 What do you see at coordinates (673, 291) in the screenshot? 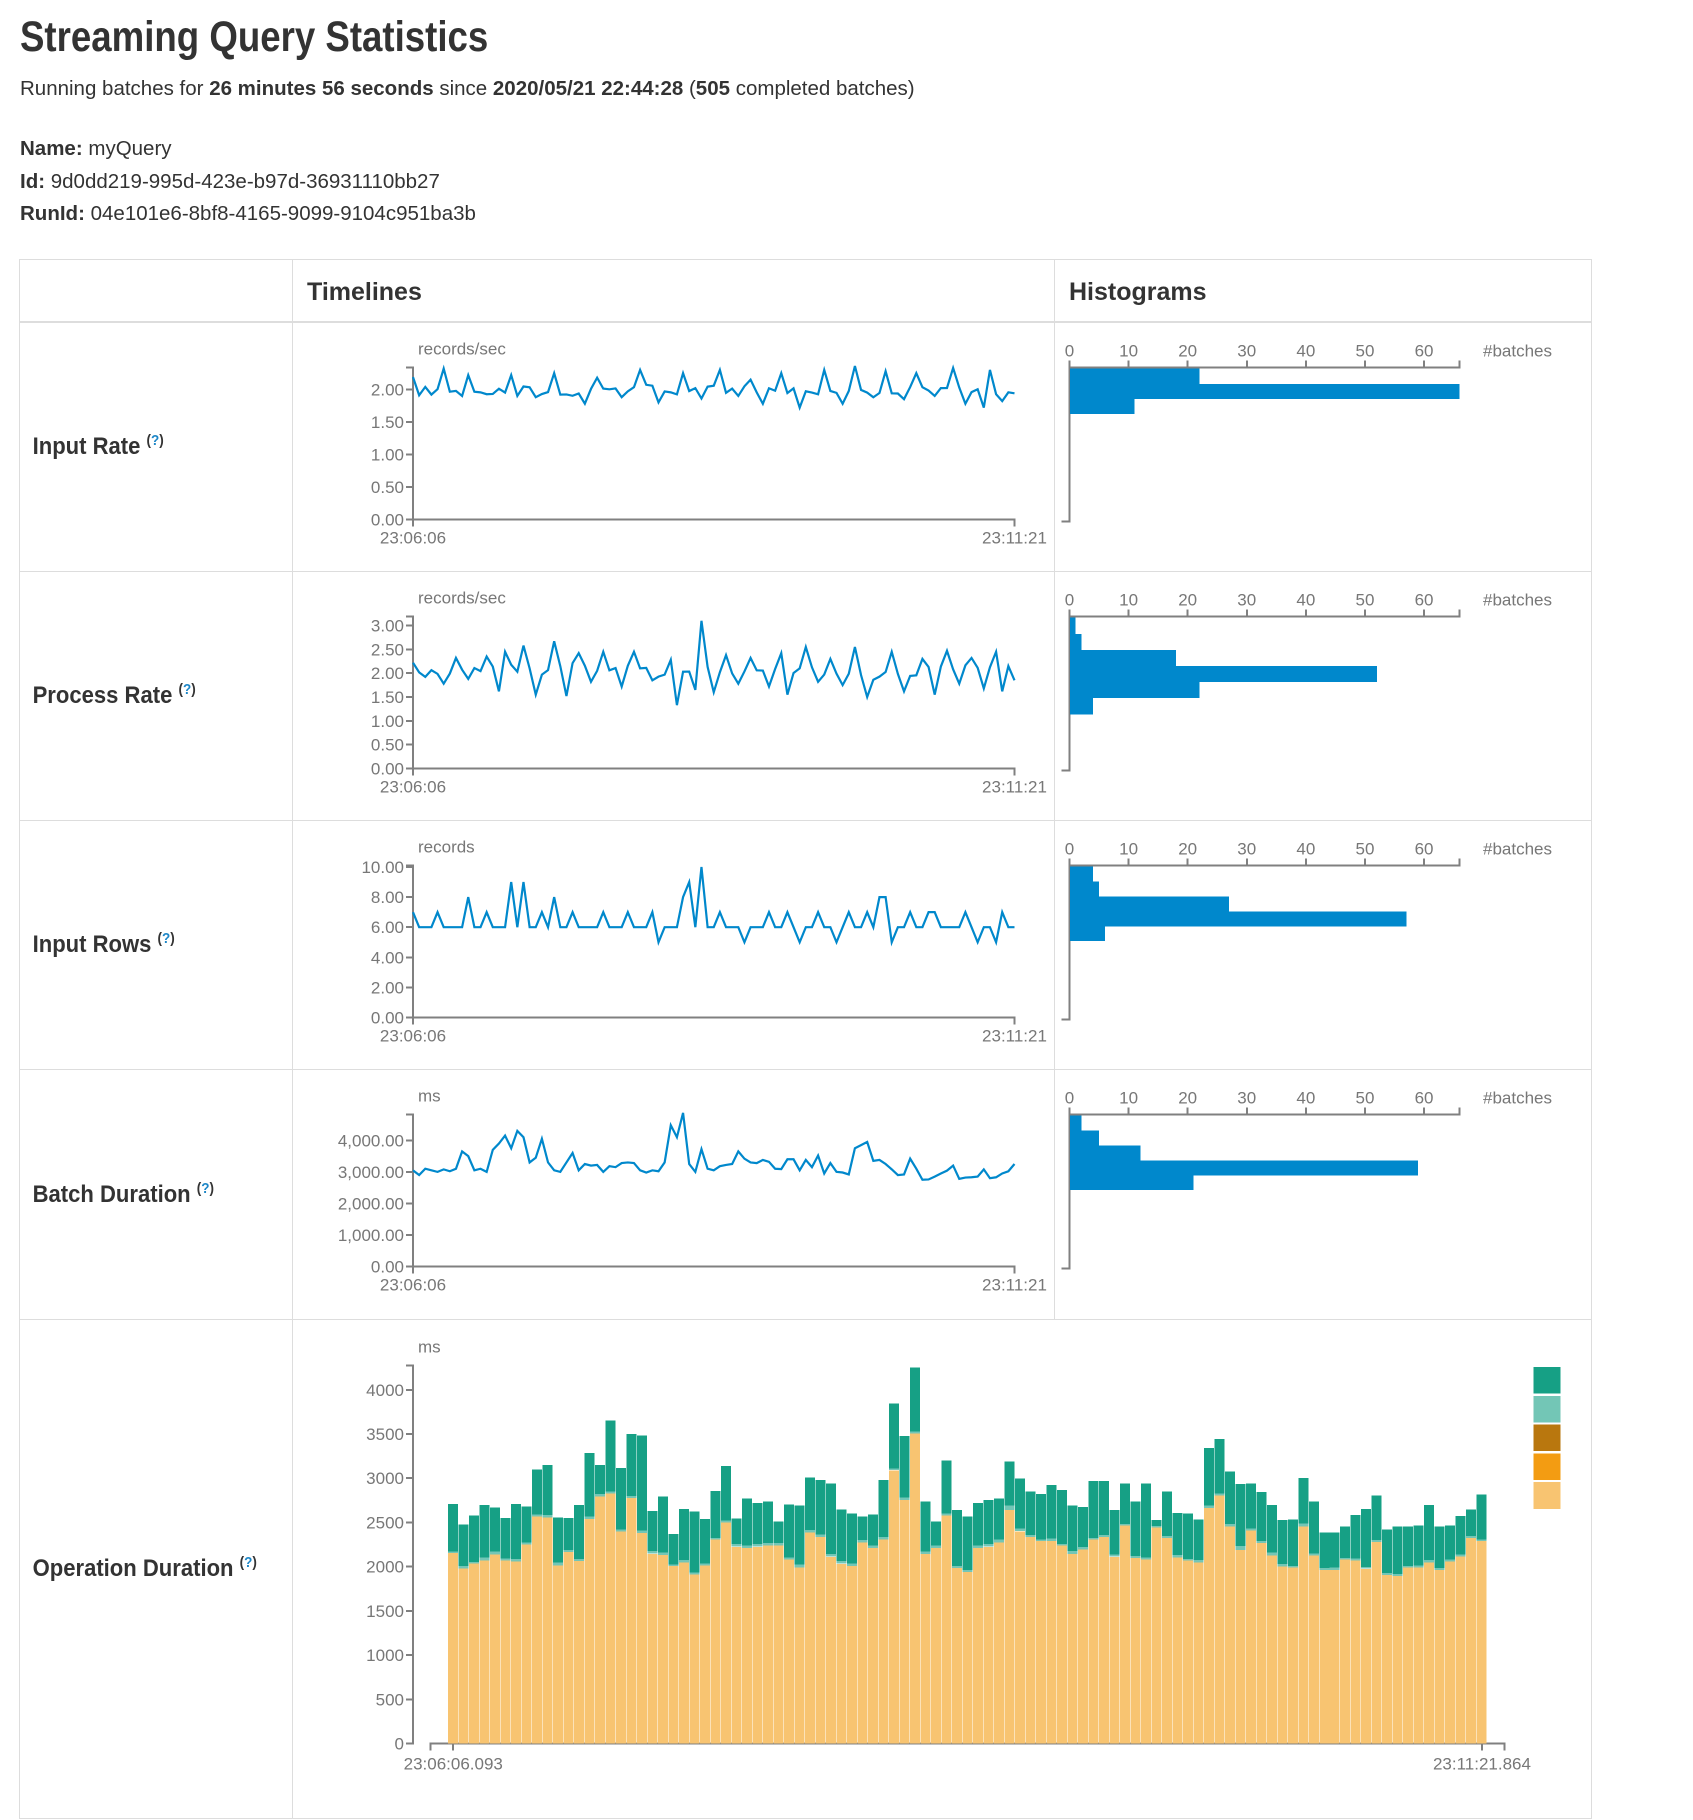
I see `header-timelines: Timelines` at bounding box center [673, 291].